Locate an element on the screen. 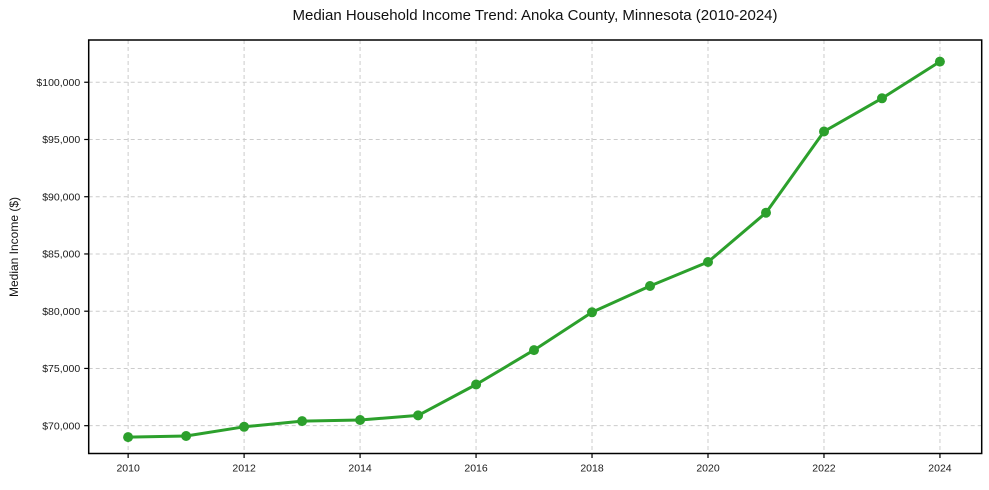 Image resolution: width=989 pixels, height=490 pixels. y-tick-label: $85,000 is located at coordinates (61, 255).